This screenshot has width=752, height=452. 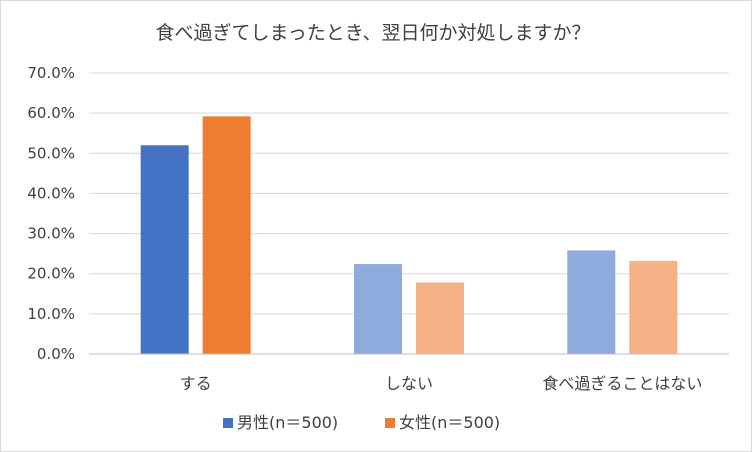 What do you see at coordinates (449, 422) in the screenshot?
I see `legend-label: 女性(n＝500)` at bounding box center [449, 422].